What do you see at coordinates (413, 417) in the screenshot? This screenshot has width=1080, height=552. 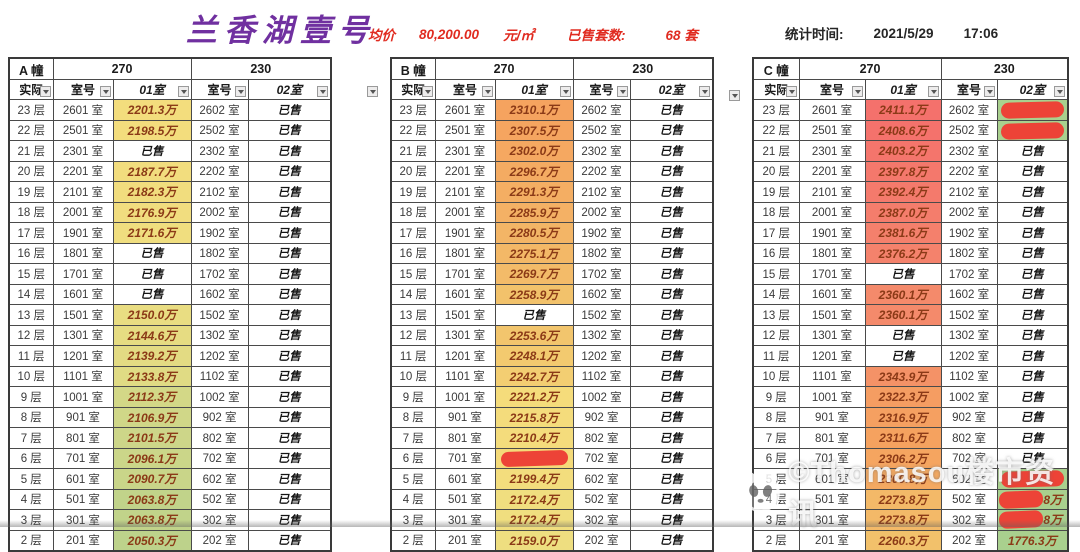 I see `floor-cell: 8 层` at bounding box center [413, 417].